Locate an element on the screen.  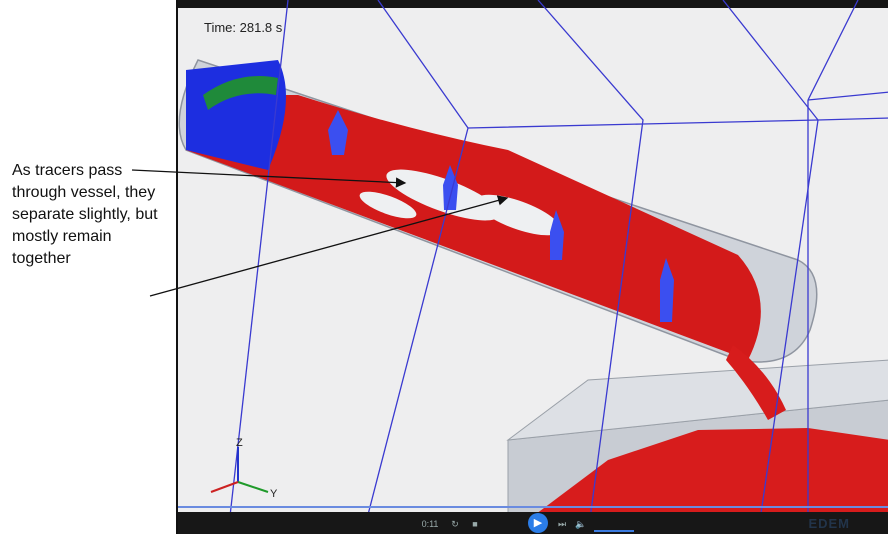
playback-control-bar: 0:11 ↻ ■ ▶ ⏭ 🔈 EDEM is located at coordinates (533, 523).